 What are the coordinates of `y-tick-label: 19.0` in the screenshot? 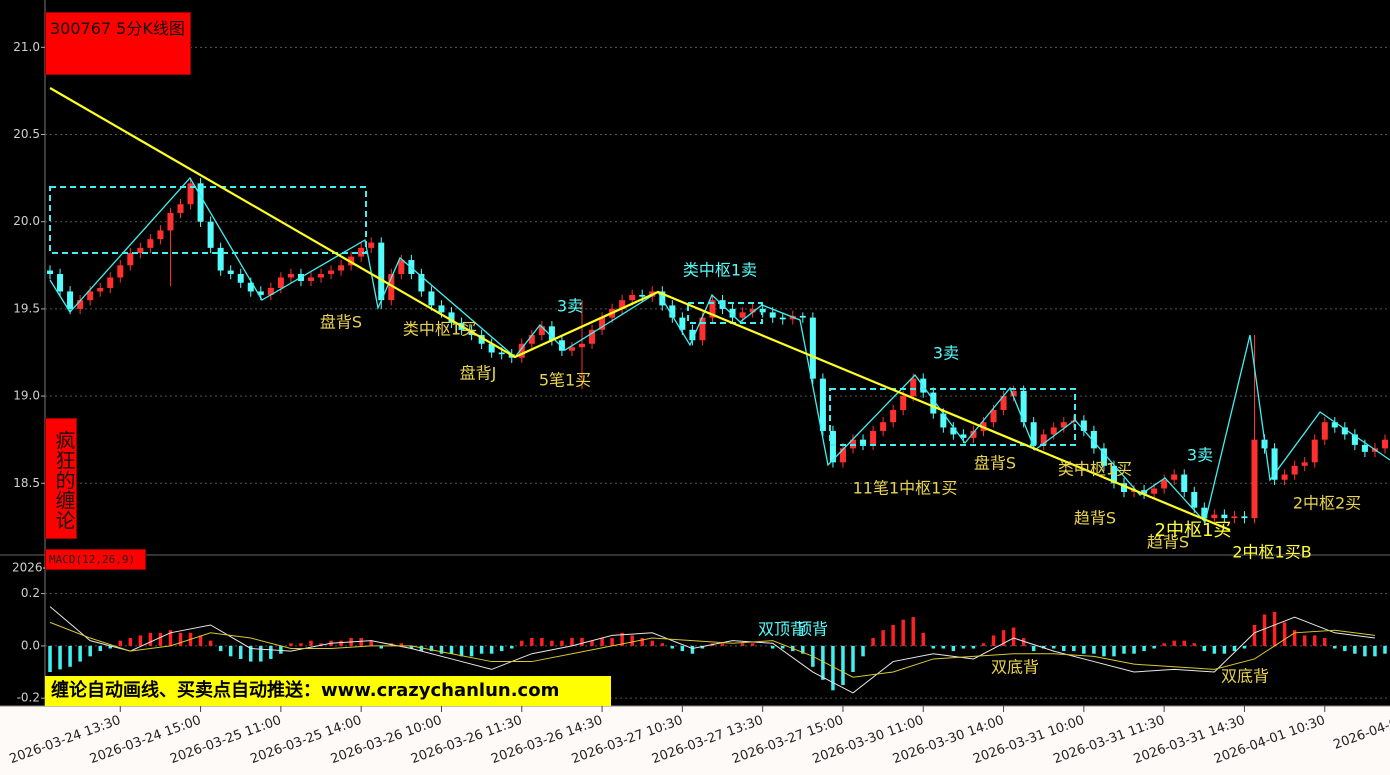 It's located at (26, 396).